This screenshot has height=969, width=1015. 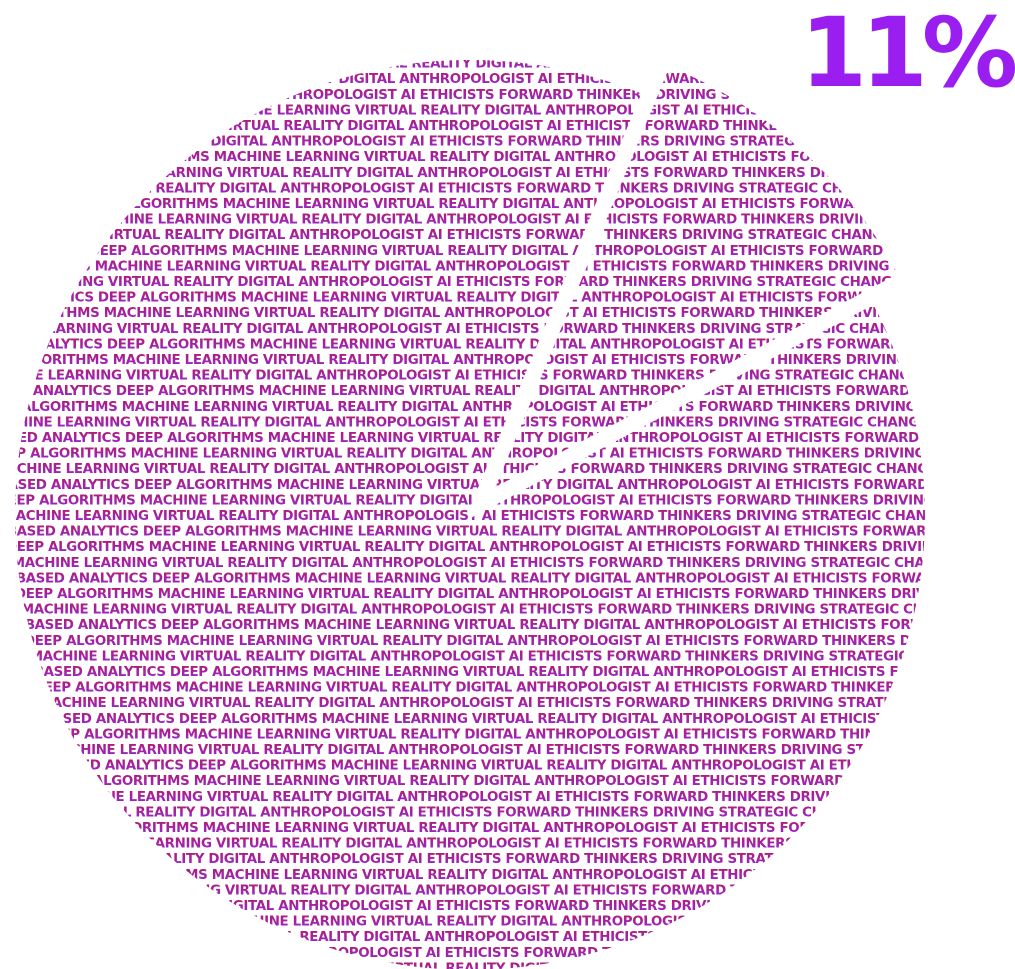 I want to click on callout-label: 11%, so click(x=907, y=54).